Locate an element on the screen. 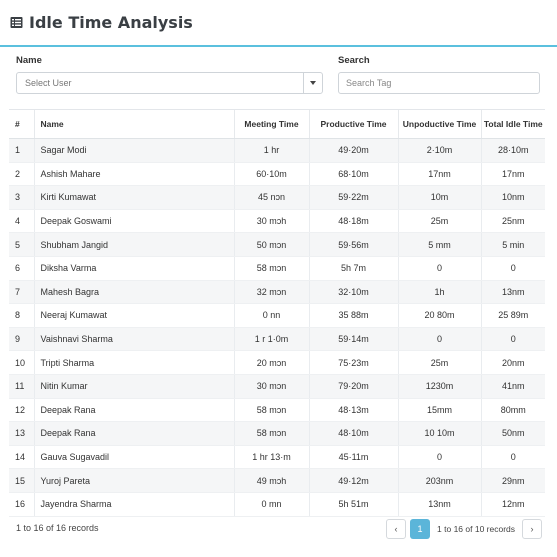 This screenshot has height=557, width=557. table-row: 3 Kirti Kumawat 45 nɔn 59·22m 10m 10nm is located at coordinates (277, 197).